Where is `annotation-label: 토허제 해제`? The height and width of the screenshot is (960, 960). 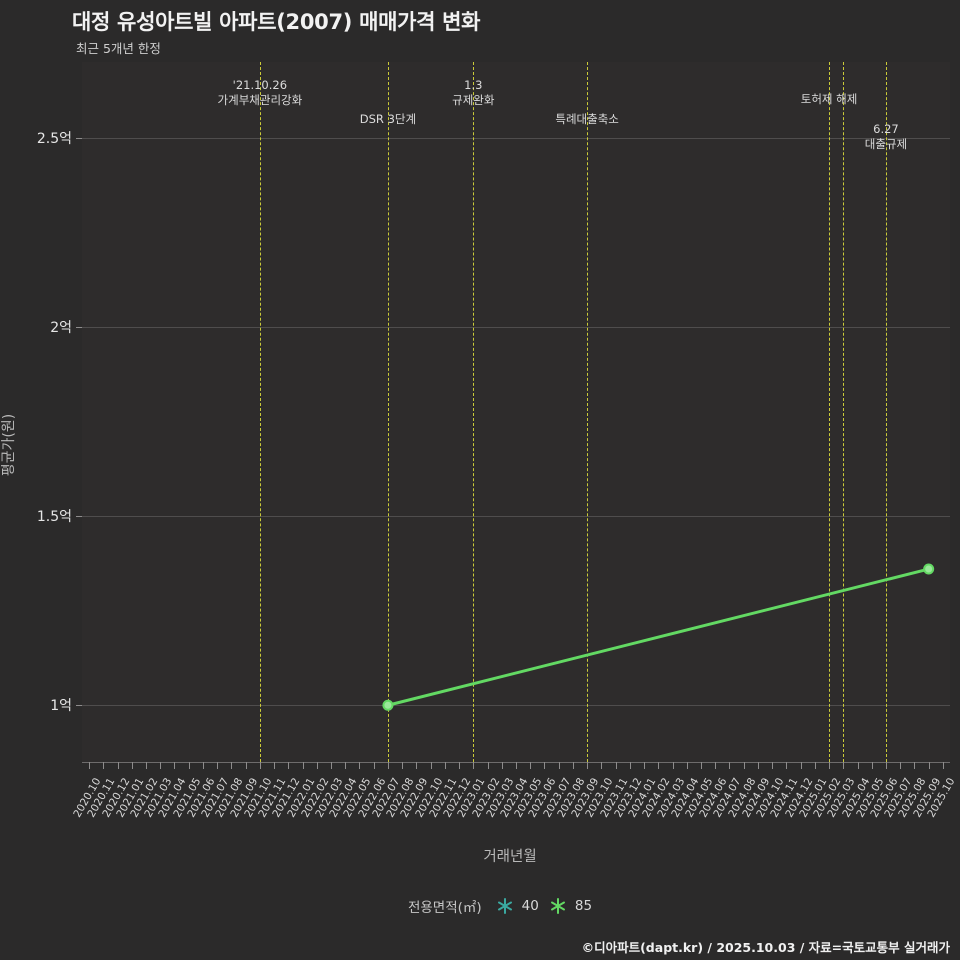 annotation-label: 토허제 해제 is located at coordinates (829, 99).